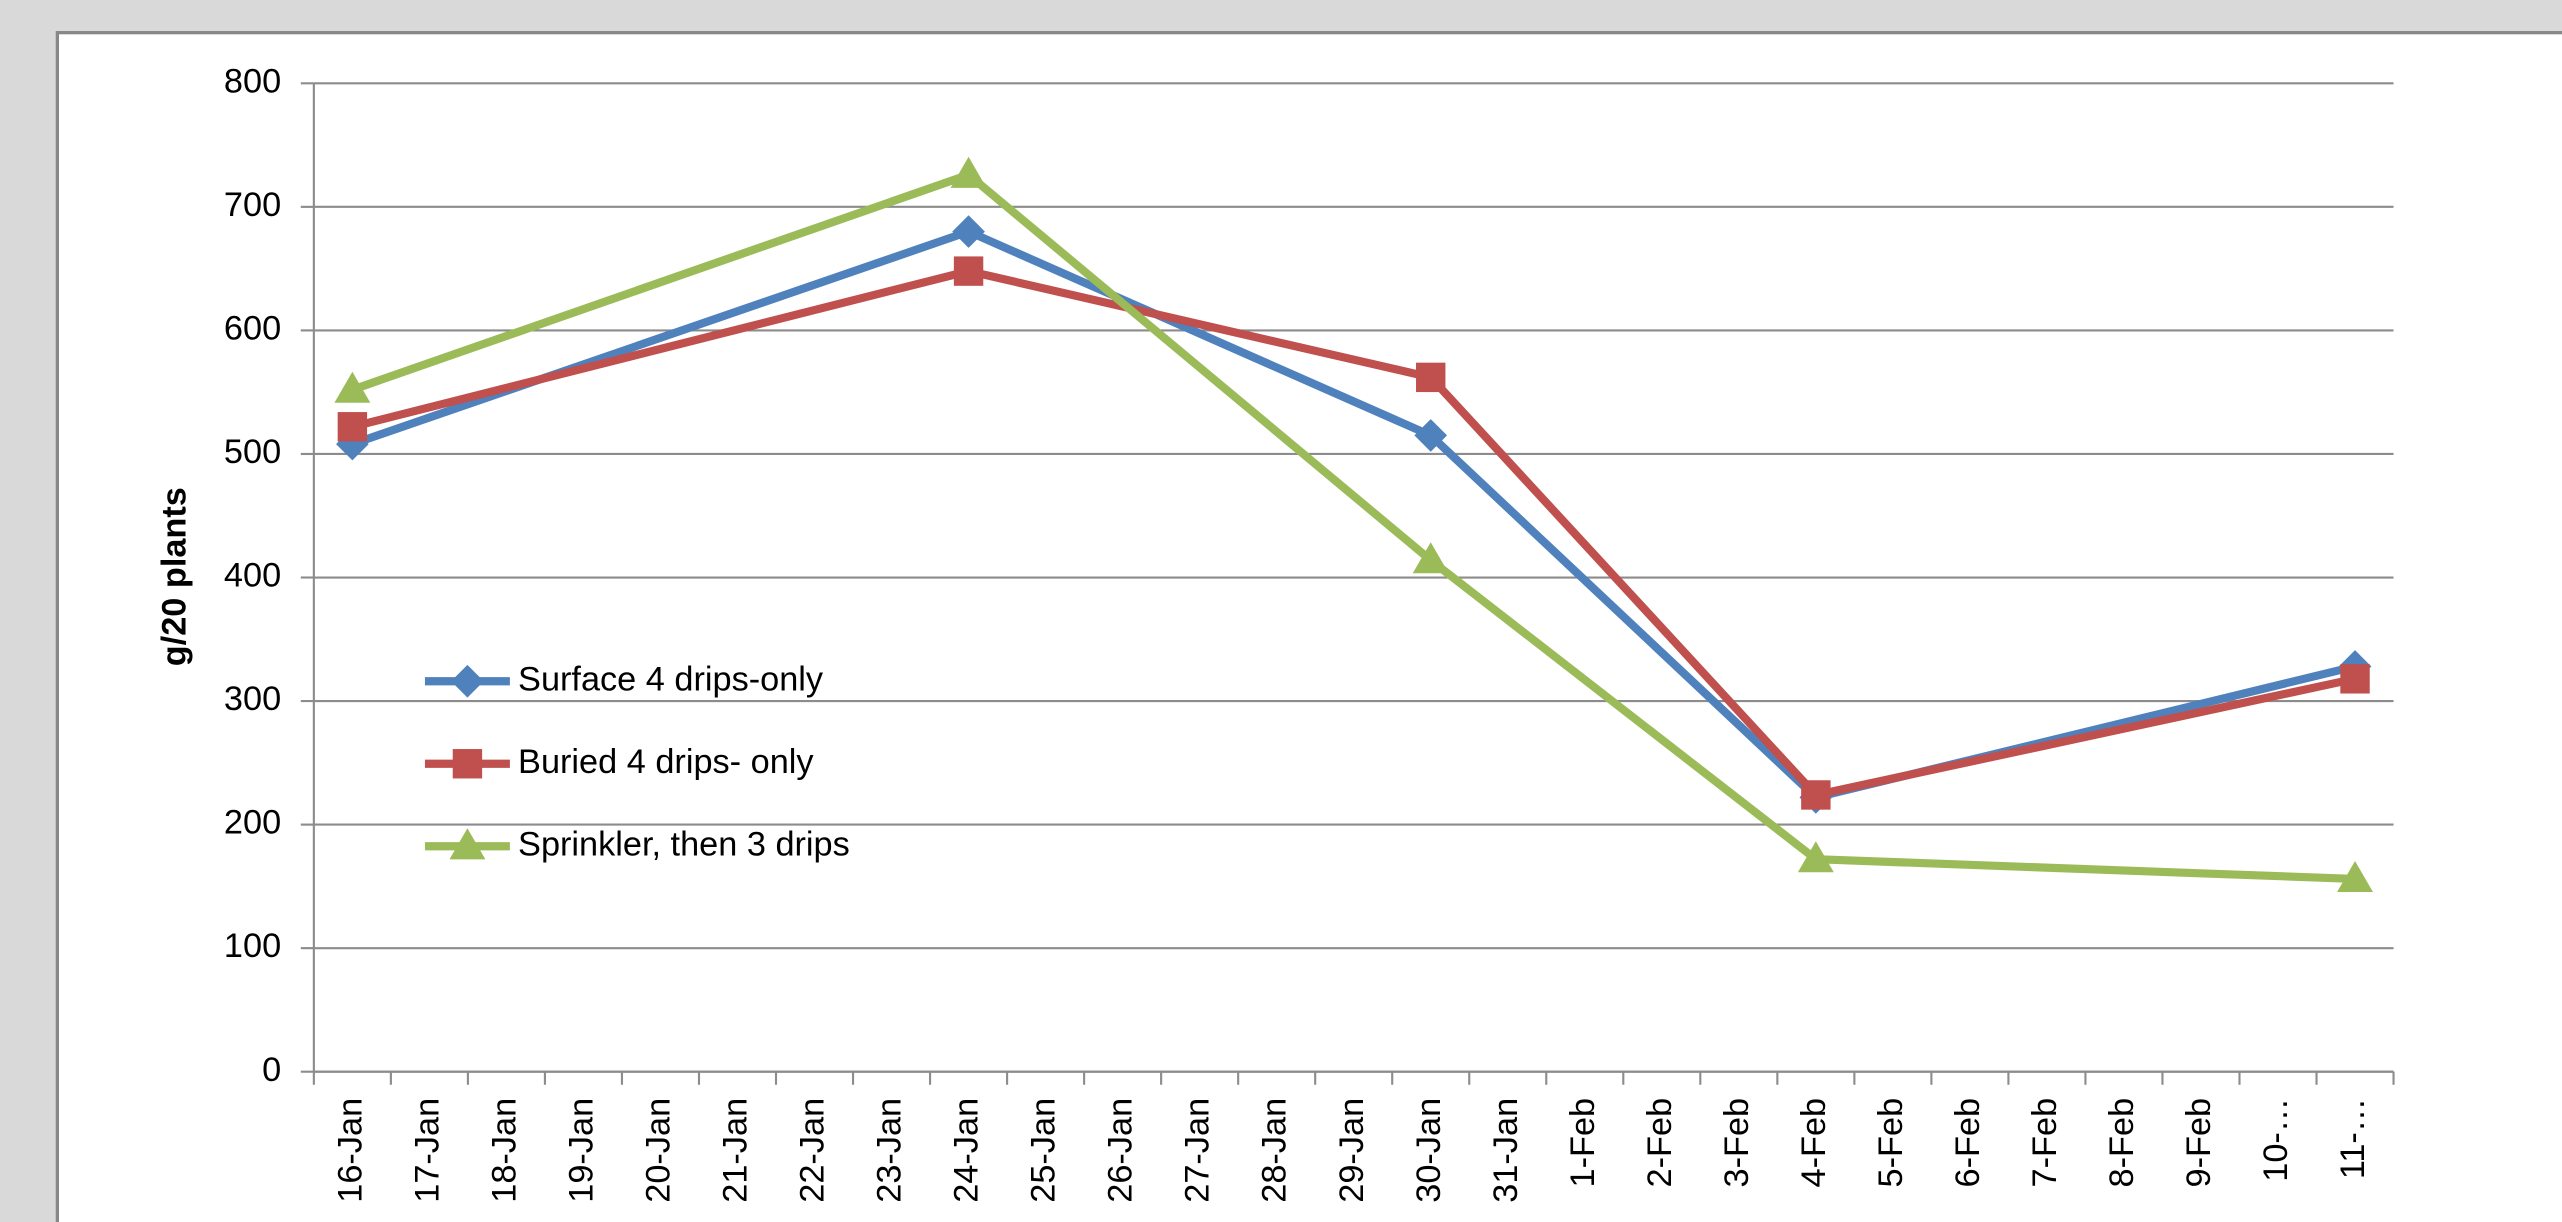 The height and width of the screenshot is (1222, 2562). I want to click on y-tick-label: 0, so click(271, 1070).